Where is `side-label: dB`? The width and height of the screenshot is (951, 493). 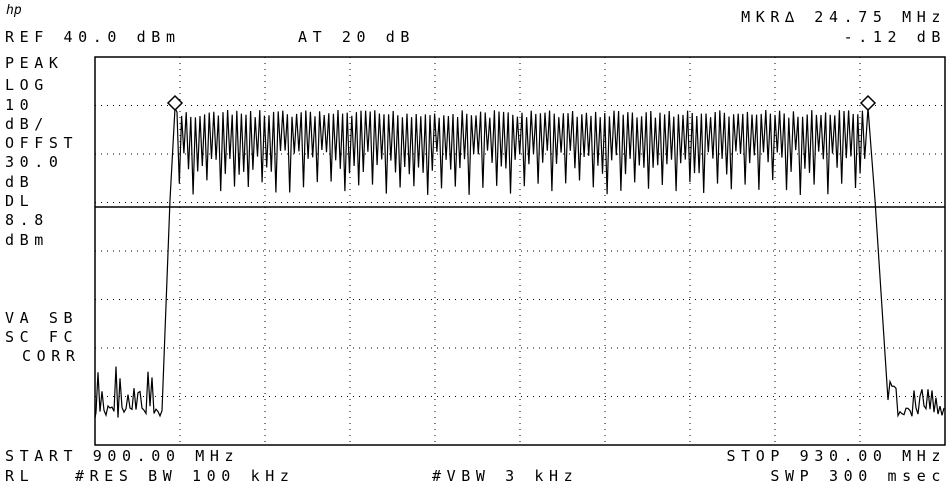
side-label: dB is located at coordinates (19, 182).